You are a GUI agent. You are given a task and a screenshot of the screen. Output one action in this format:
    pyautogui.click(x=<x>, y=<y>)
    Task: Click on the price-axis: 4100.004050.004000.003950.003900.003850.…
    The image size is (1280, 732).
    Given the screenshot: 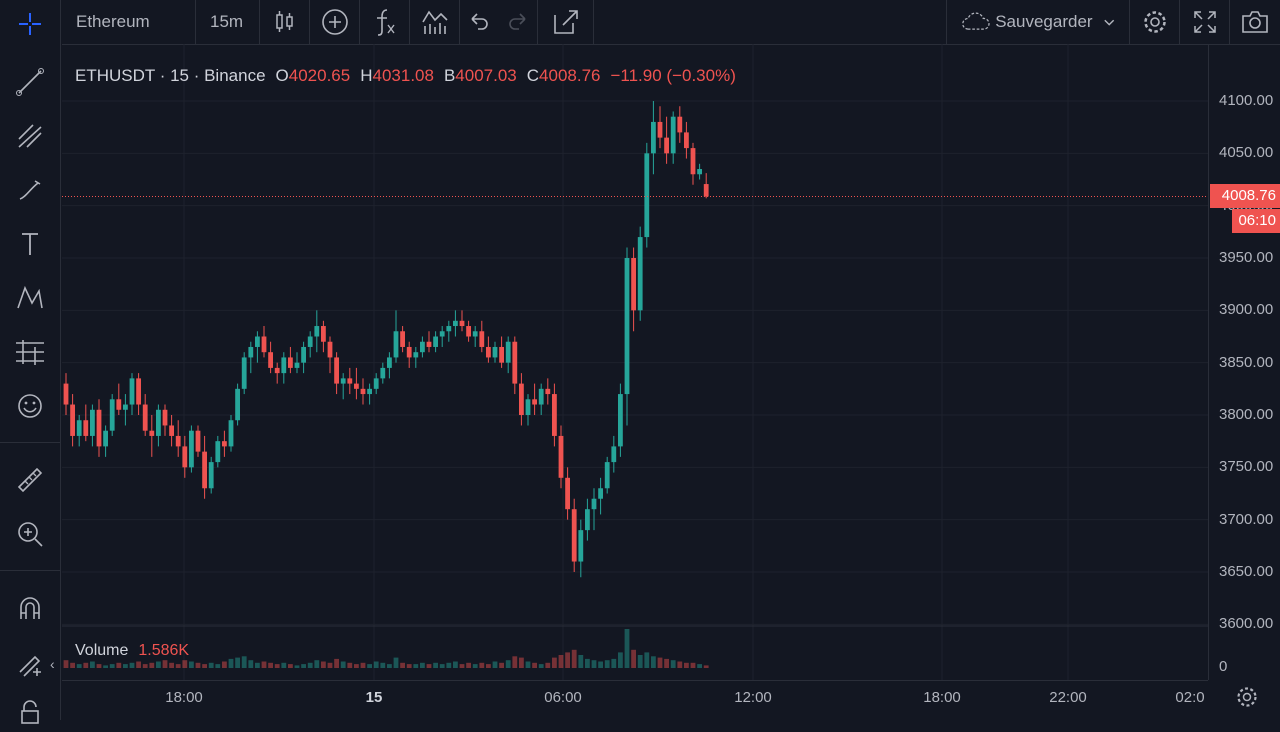 What is the action you would take?
    pyautogui.click(x=1244, y=362)
    